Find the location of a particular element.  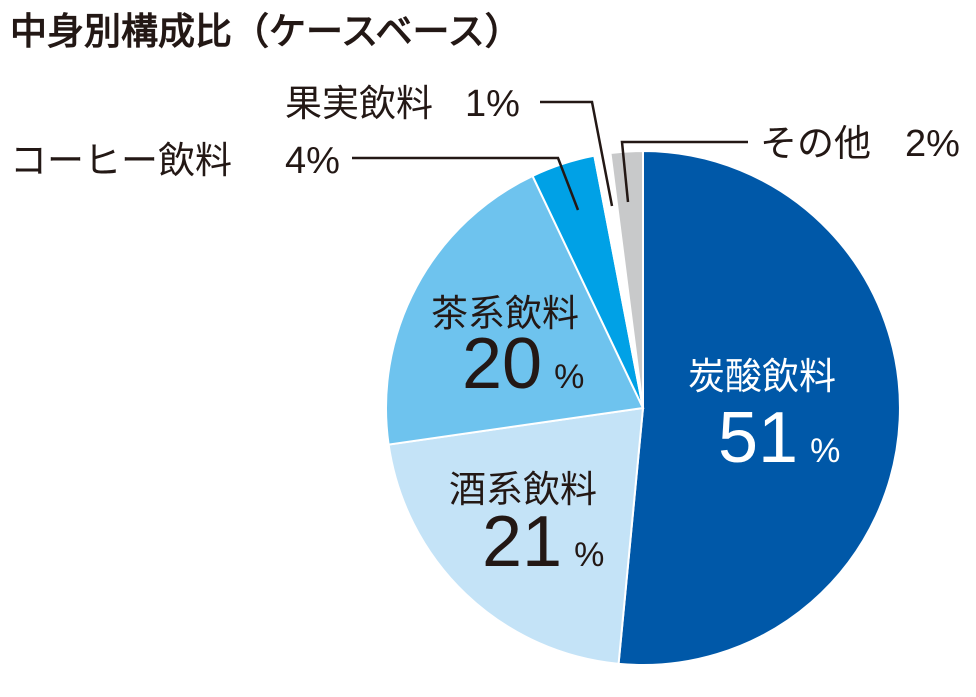

slice-name-label-3: 茶系飲料 is located at coordinates (505, 313).